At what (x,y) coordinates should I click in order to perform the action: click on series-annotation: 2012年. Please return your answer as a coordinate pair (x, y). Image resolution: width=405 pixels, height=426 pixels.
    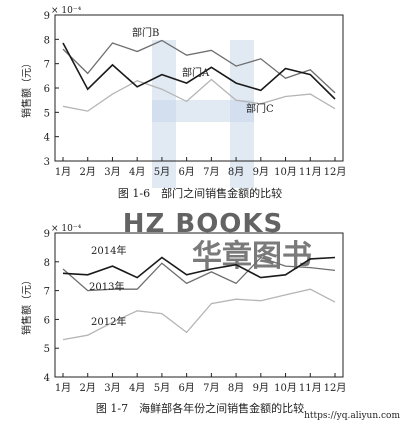
    Looking at the image, I should click on (108, 321).